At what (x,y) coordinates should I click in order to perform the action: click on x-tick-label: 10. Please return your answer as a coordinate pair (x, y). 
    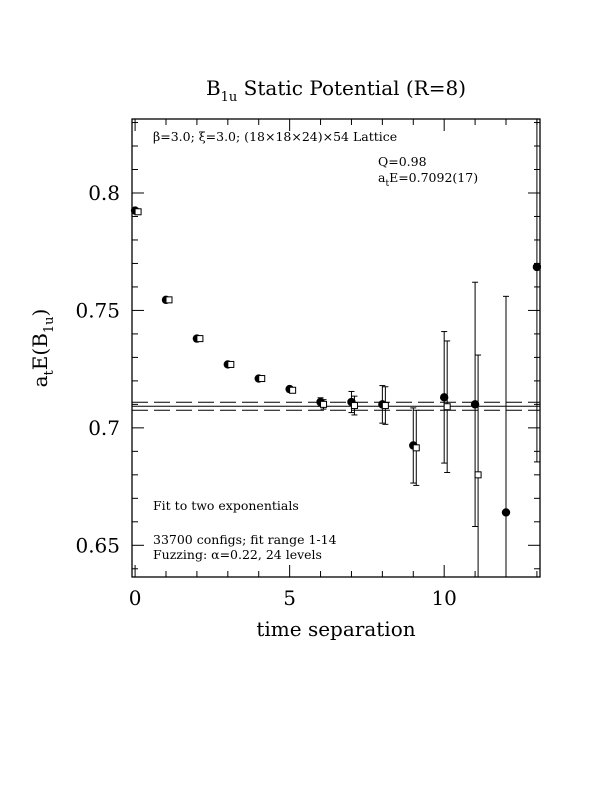
    Looking at the image, I should click on (443, 598).